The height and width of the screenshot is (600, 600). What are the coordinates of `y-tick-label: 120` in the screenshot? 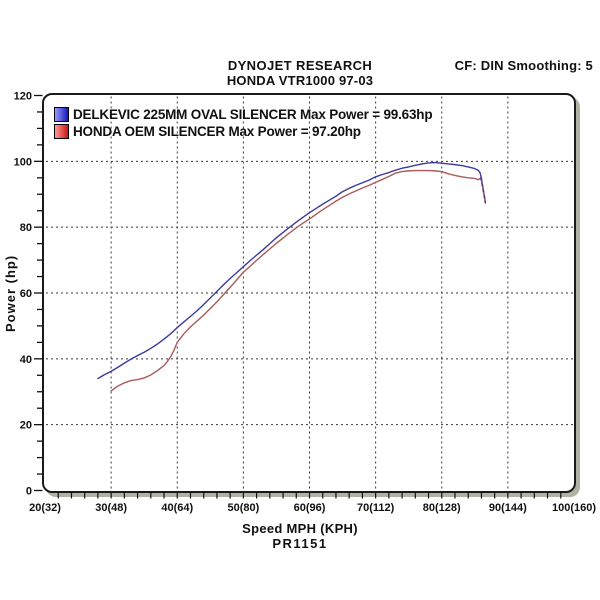 It's located at (23, 97).